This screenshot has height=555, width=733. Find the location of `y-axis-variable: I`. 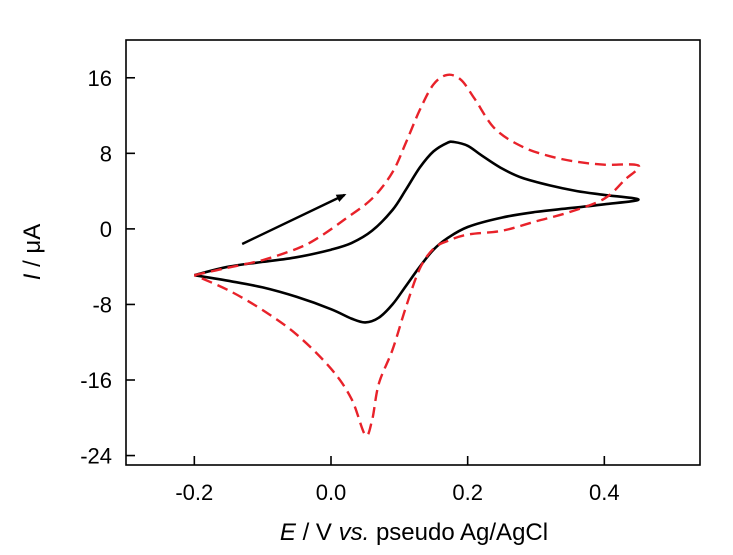

y-axis-variable: I is located at coordinates (32, 276).